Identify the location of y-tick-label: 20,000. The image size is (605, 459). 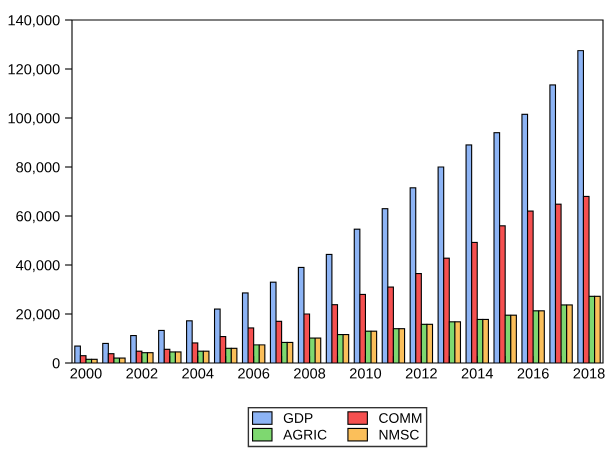
(38, 315).